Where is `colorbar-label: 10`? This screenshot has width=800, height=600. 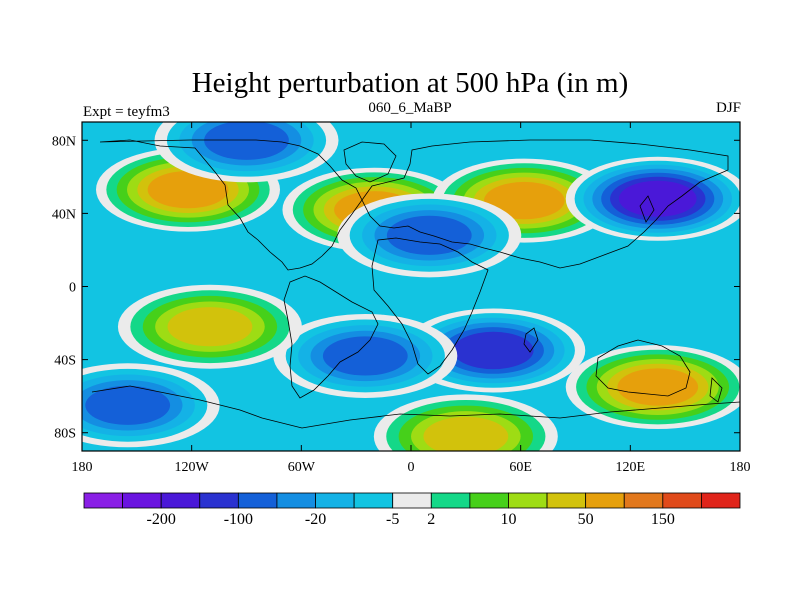
colorbar-label: 10 is located at coordinates (508, 519).